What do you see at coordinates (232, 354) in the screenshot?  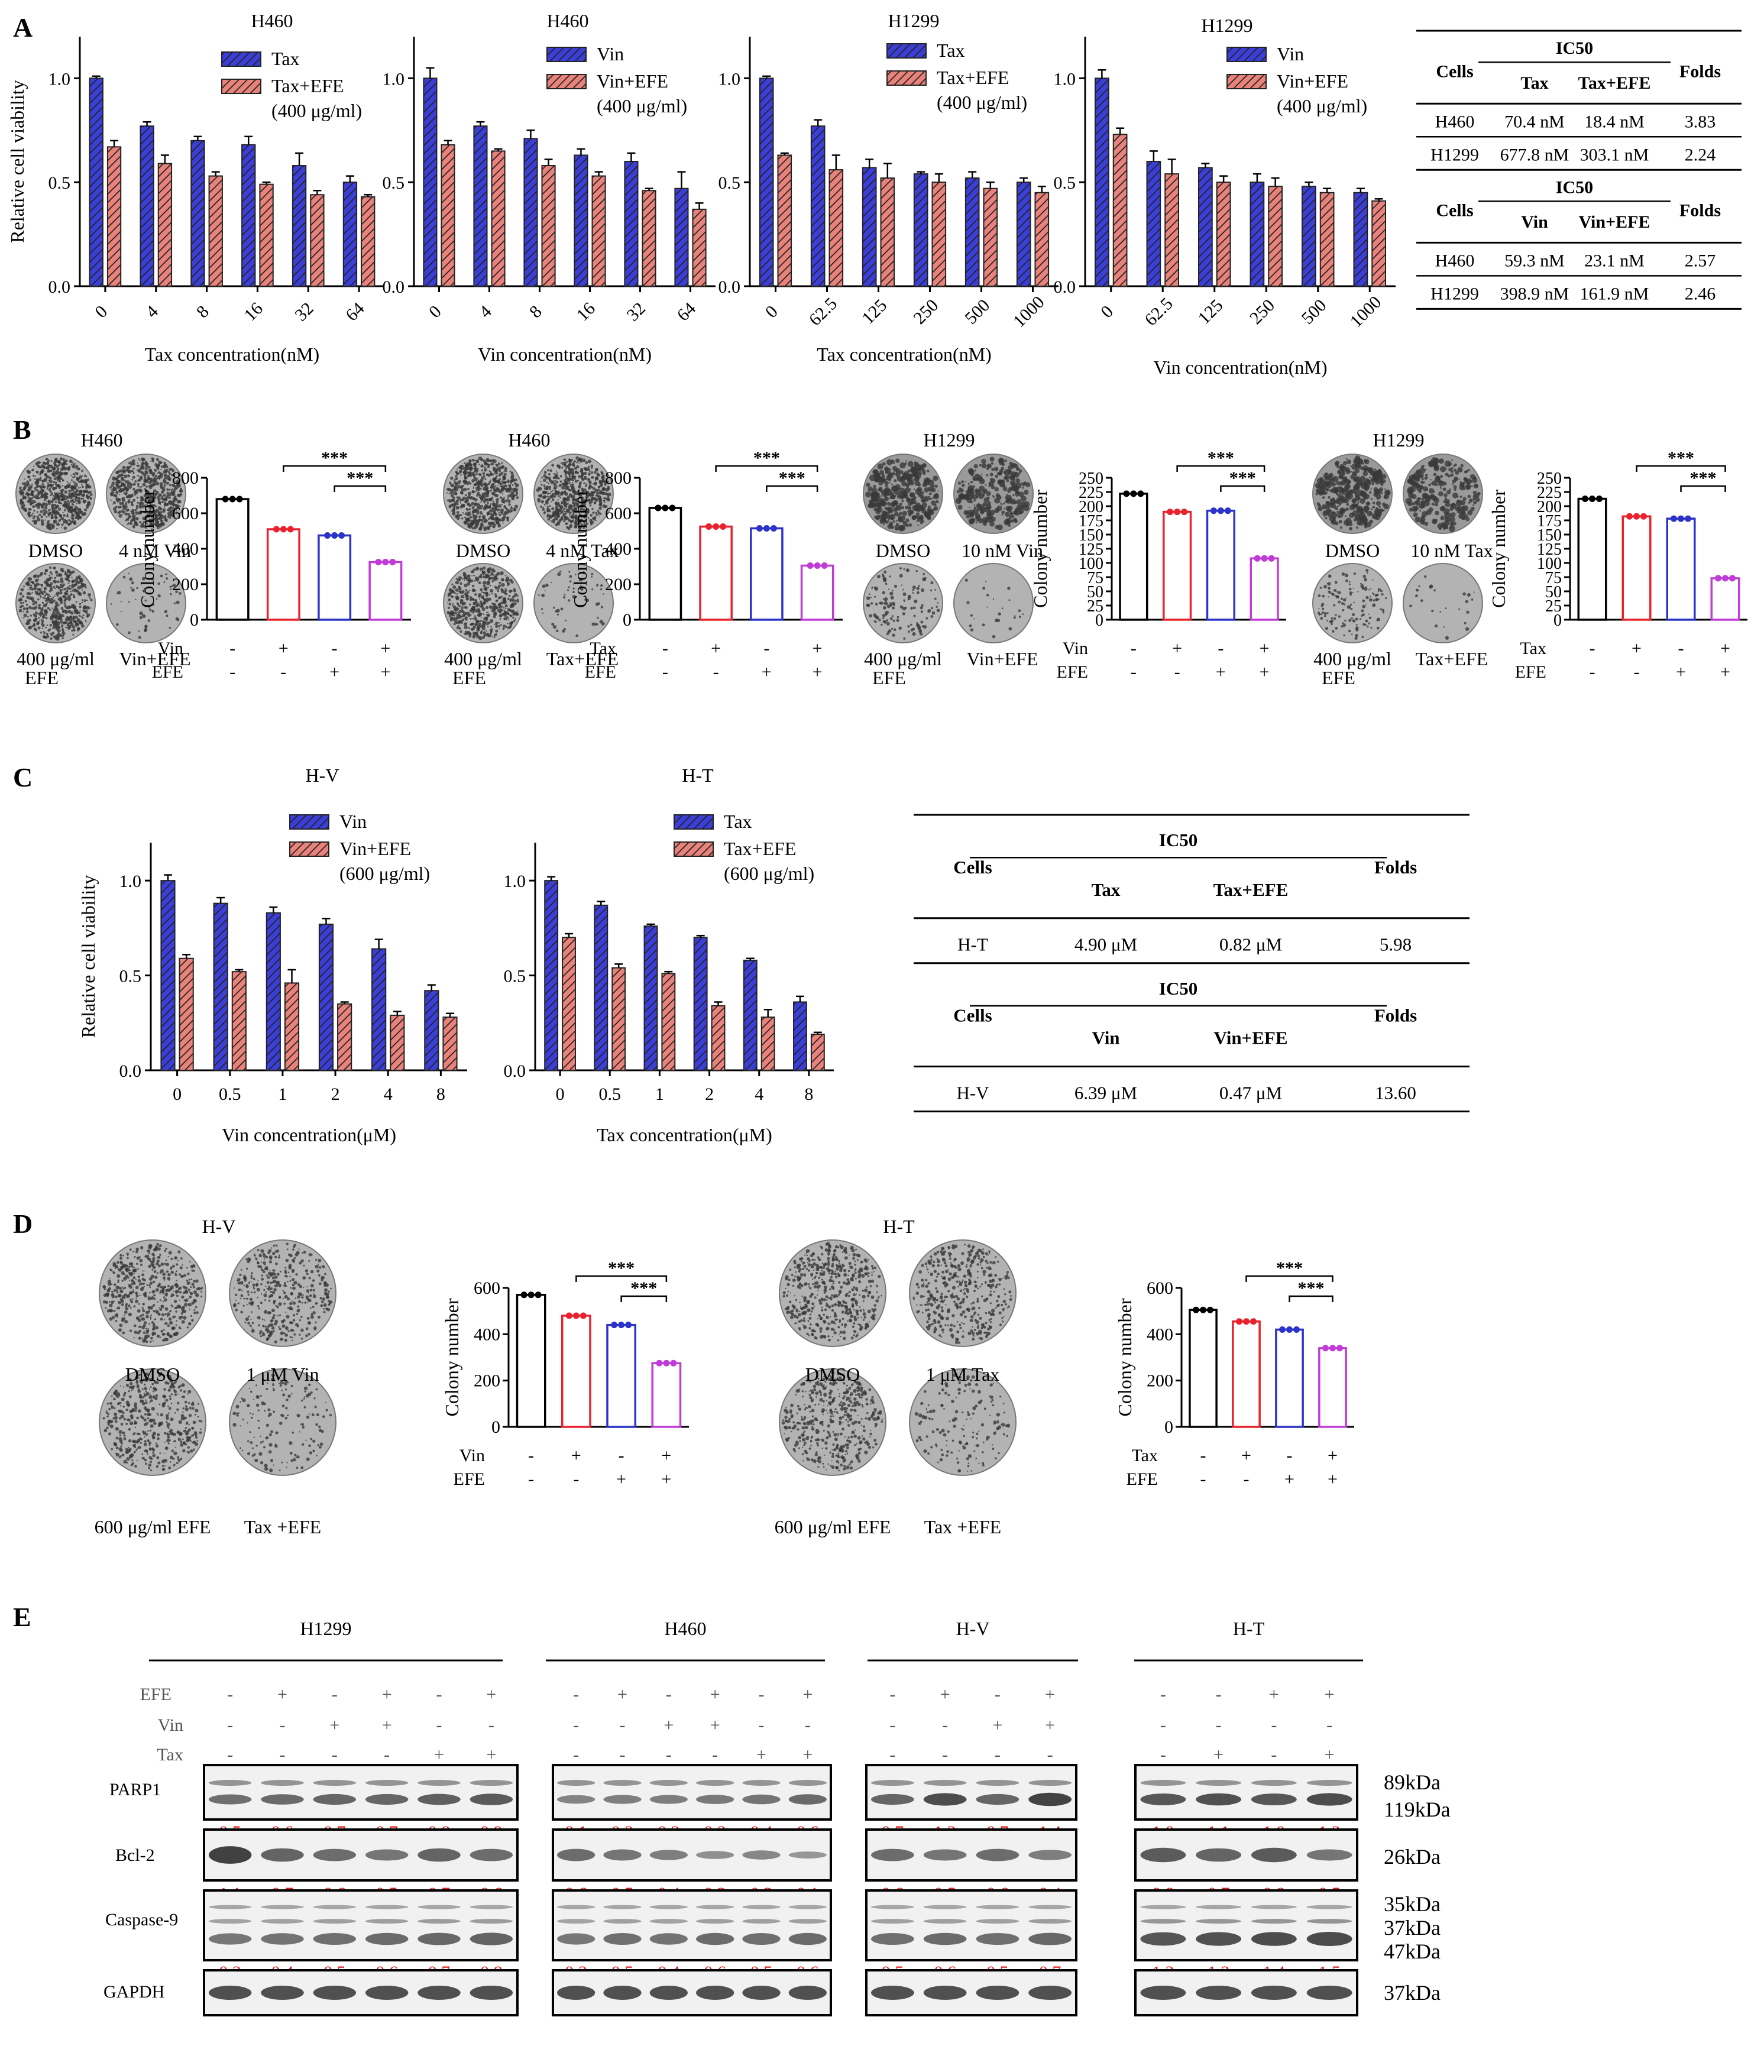 I see `x-axis-label: Tax concentration(nM)` at bounding box center [232, 354].